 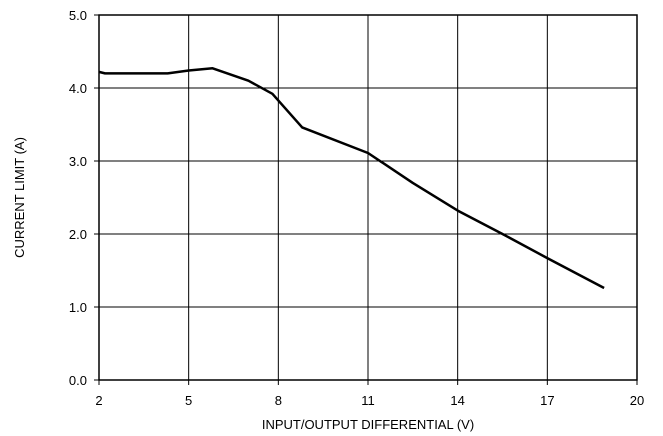 What do you see at coordinates (78, 15) in the screenshot?
I see `y-tick-label-5: 5.0` at bounding box center [78, 15].